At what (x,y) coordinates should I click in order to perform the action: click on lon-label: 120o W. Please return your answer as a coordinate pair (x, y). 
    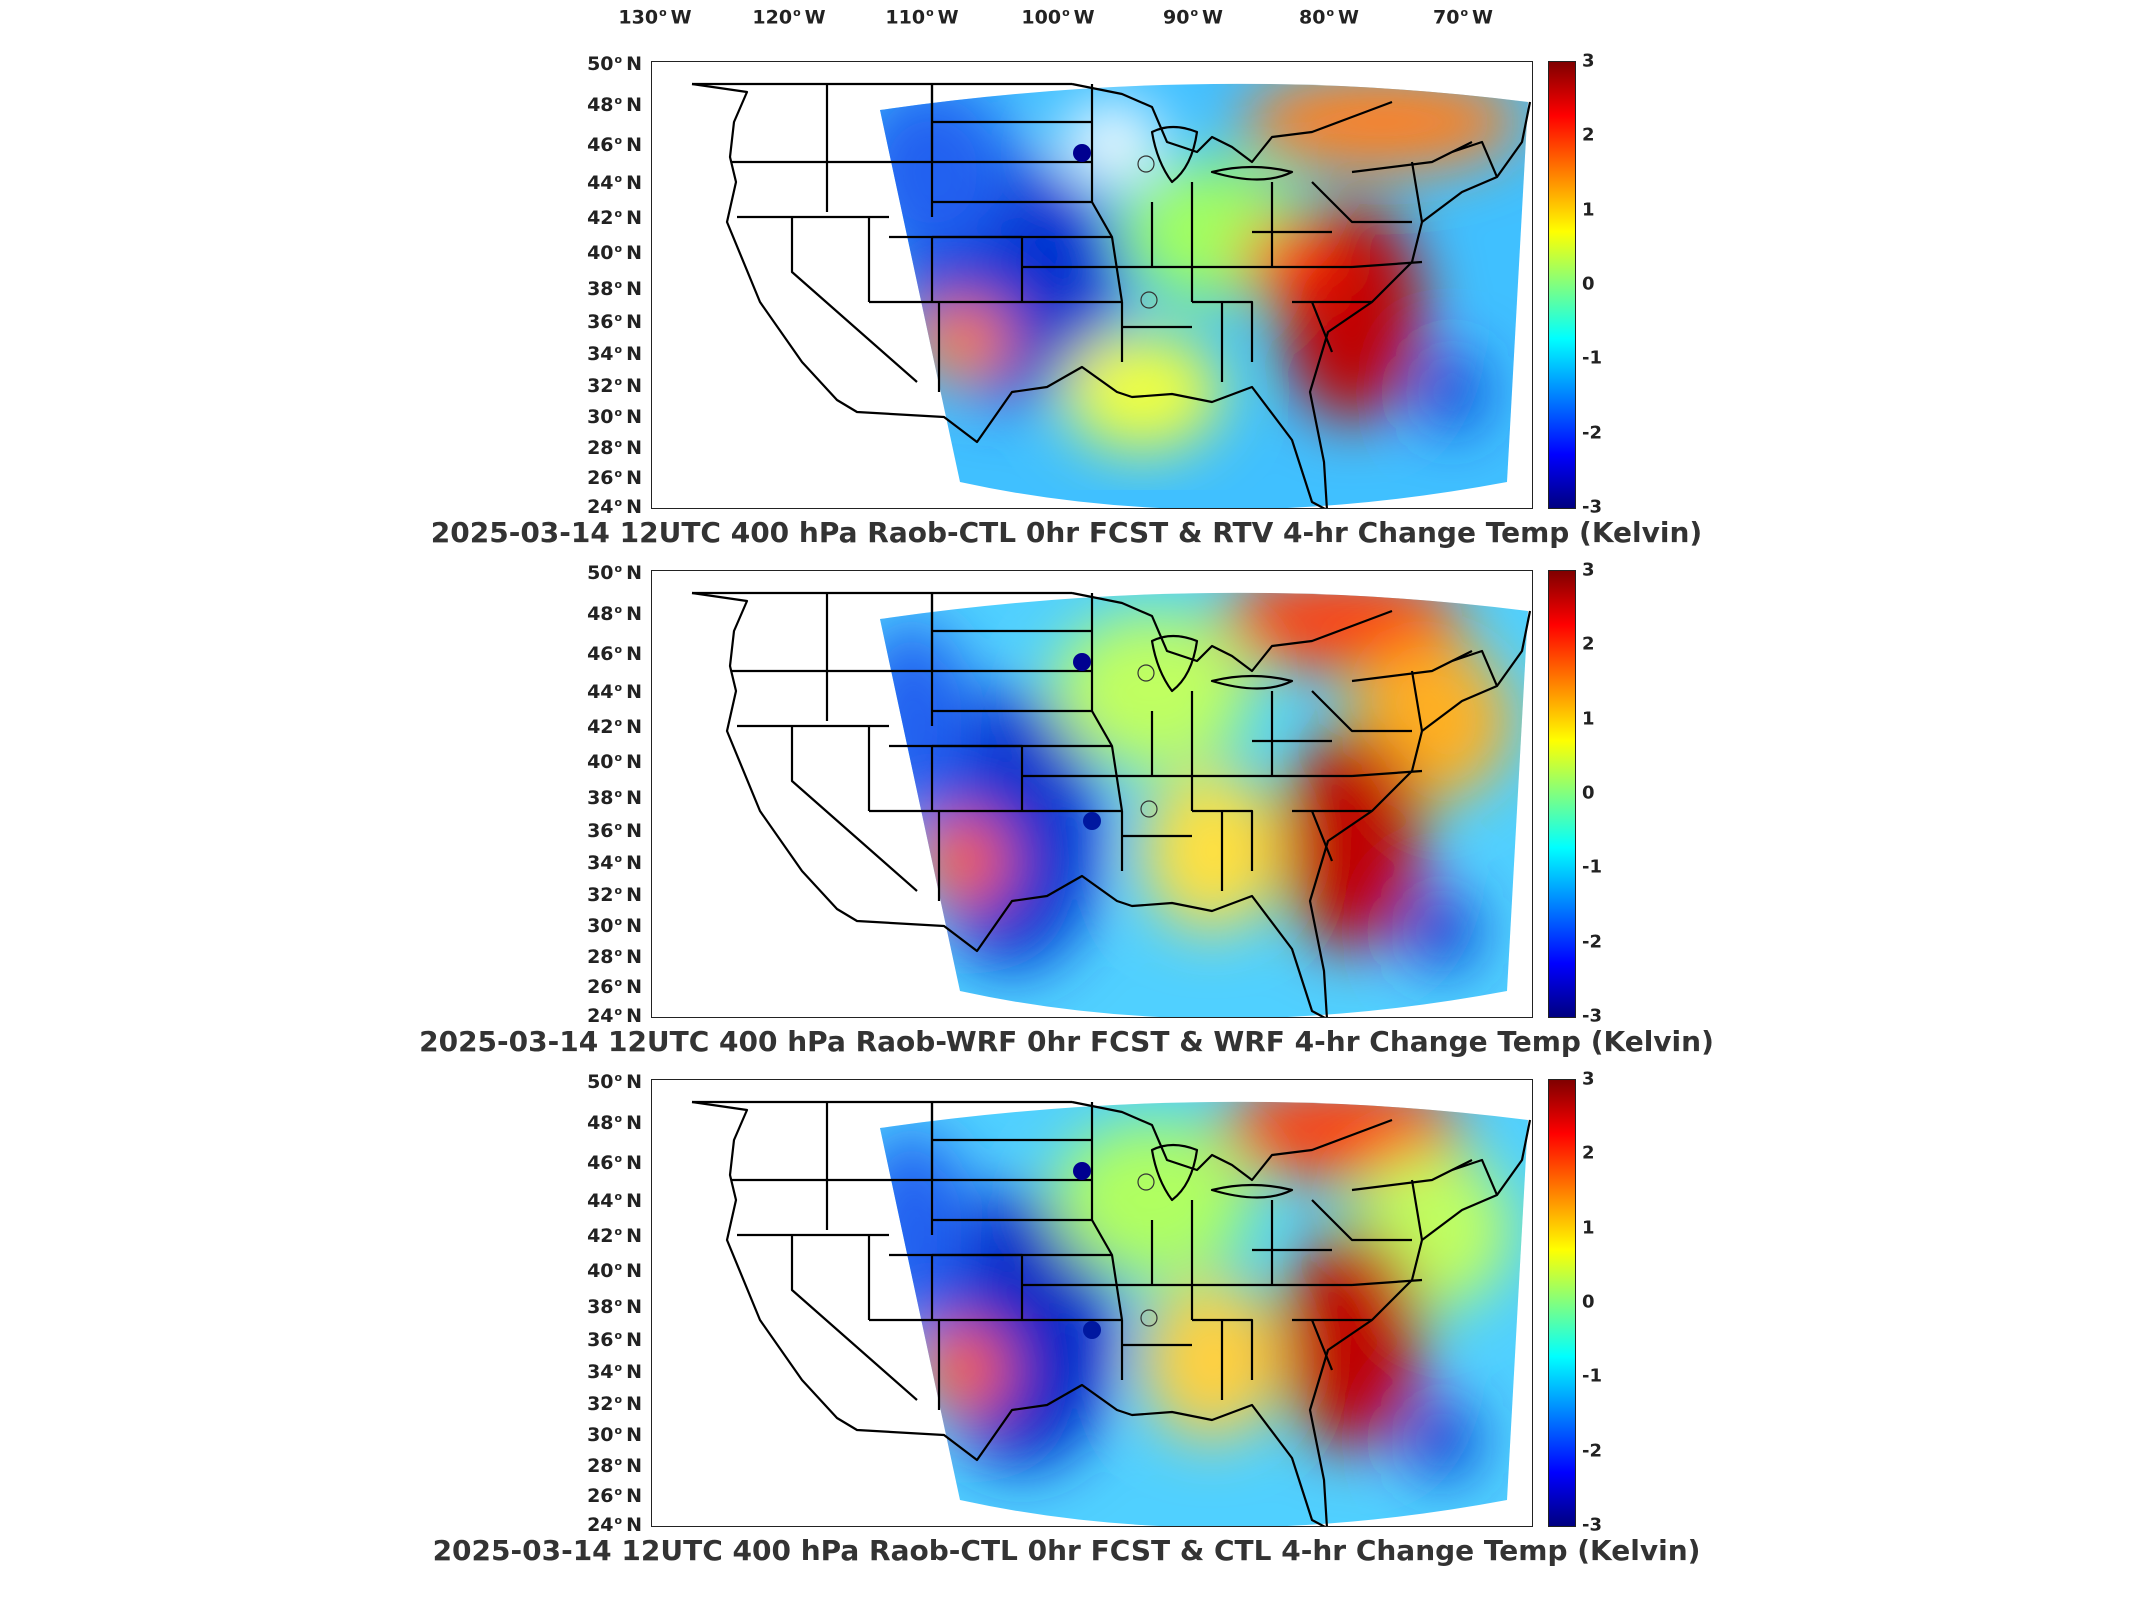
    Looking at the image, I should click on (789, 17).